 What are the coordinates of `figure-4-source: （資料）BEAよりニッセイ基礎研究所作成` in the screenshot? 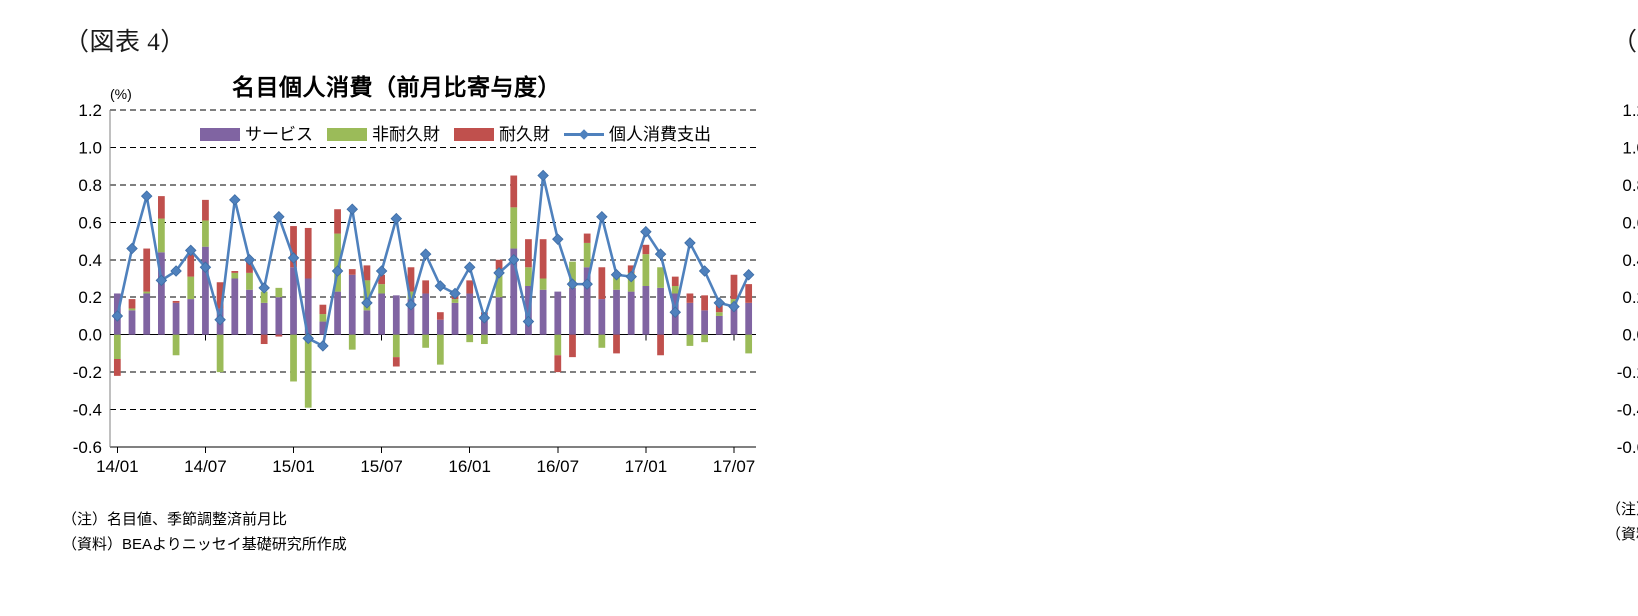 It's located at (204, 544).